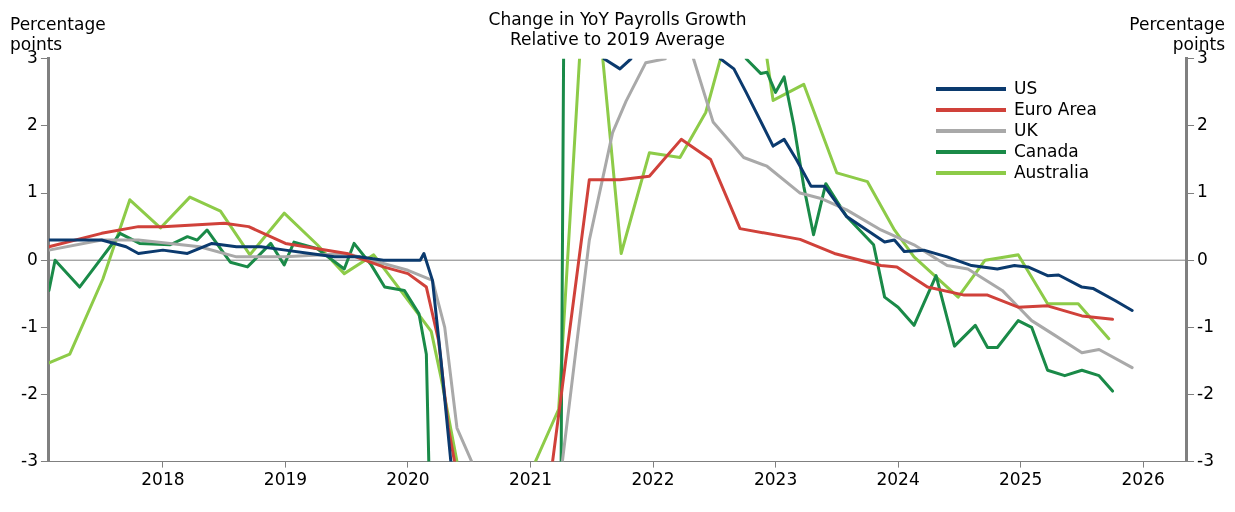 The width and height of the screenshot is (1235, 512). What do you see at coordinates (1205, 325) in the screenshot?
I see `y2-tick-label: -1` at bounding box center [1205, 325].